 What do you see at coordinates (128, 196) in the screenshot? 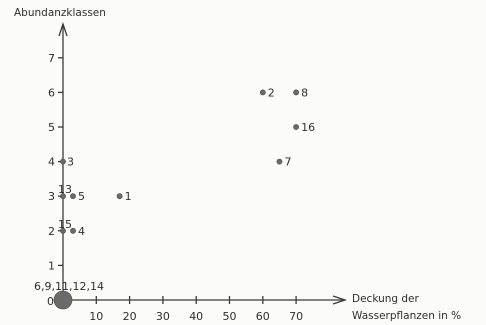
I see `data-point-label: 1` at bounding box center [128, 196].